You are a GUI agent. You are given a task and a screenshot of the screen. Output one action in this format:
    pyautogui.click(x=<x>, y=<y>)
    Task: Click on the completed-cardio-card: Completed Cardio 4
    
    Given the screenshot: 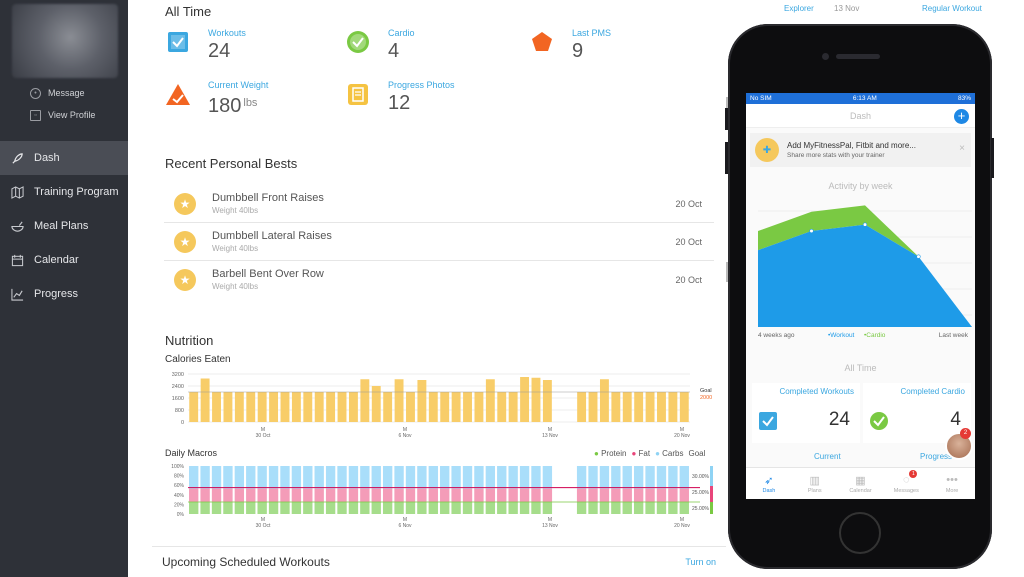 What is the action you would take?
    pyautogui.click(x=917, y=413)
    